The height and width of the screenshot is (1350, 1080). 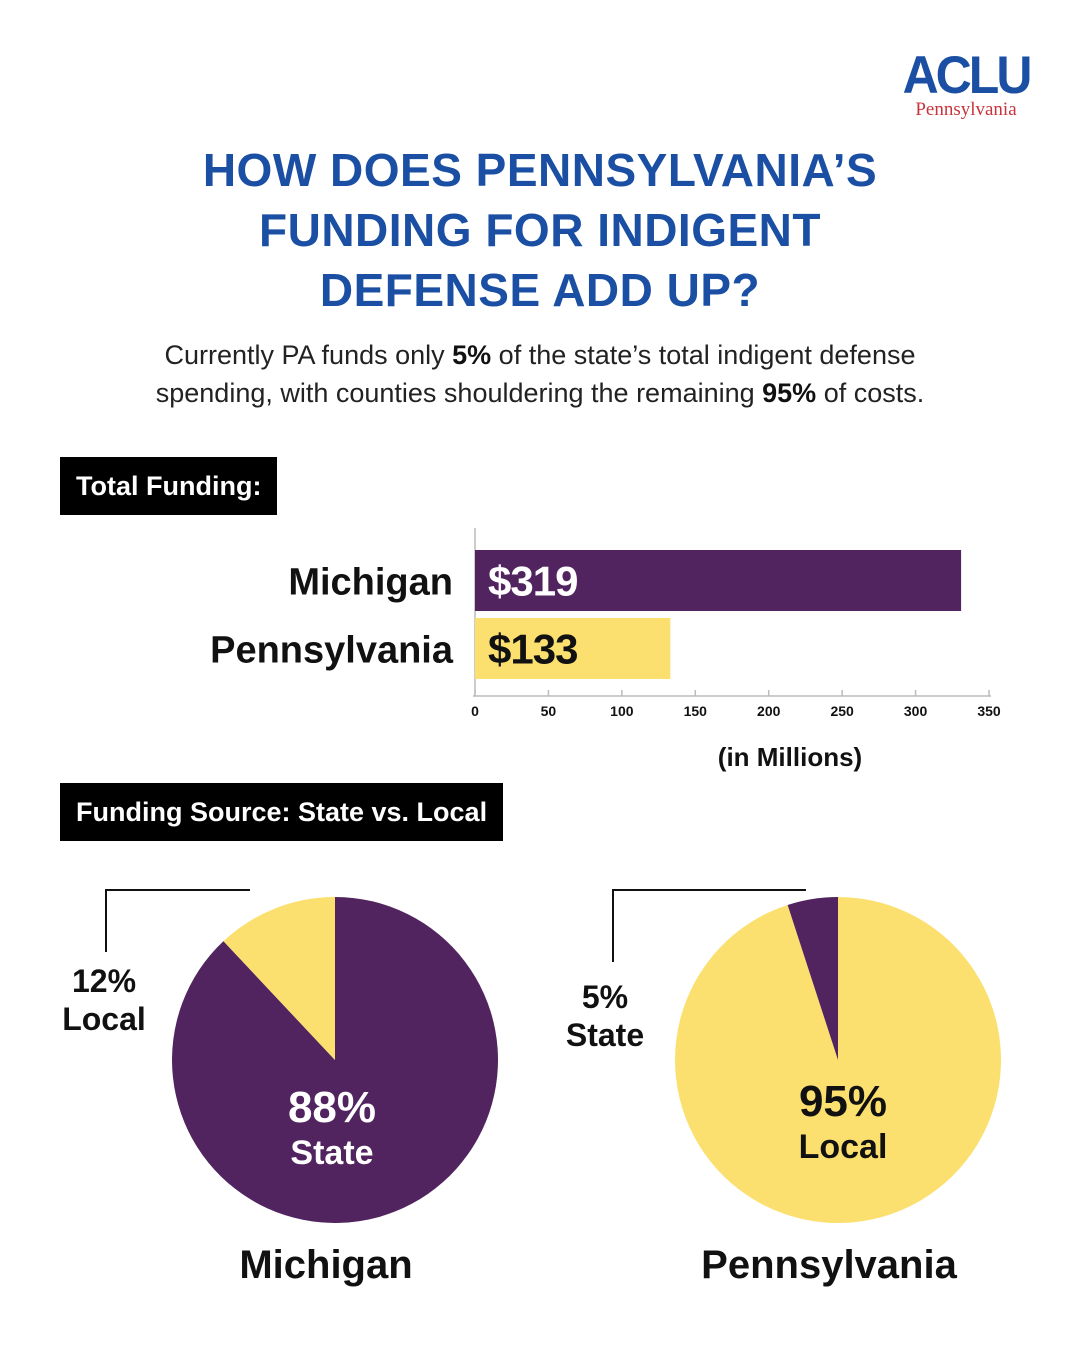 I want to click on pie-callout-name: State, so click(x=605, y=1035).